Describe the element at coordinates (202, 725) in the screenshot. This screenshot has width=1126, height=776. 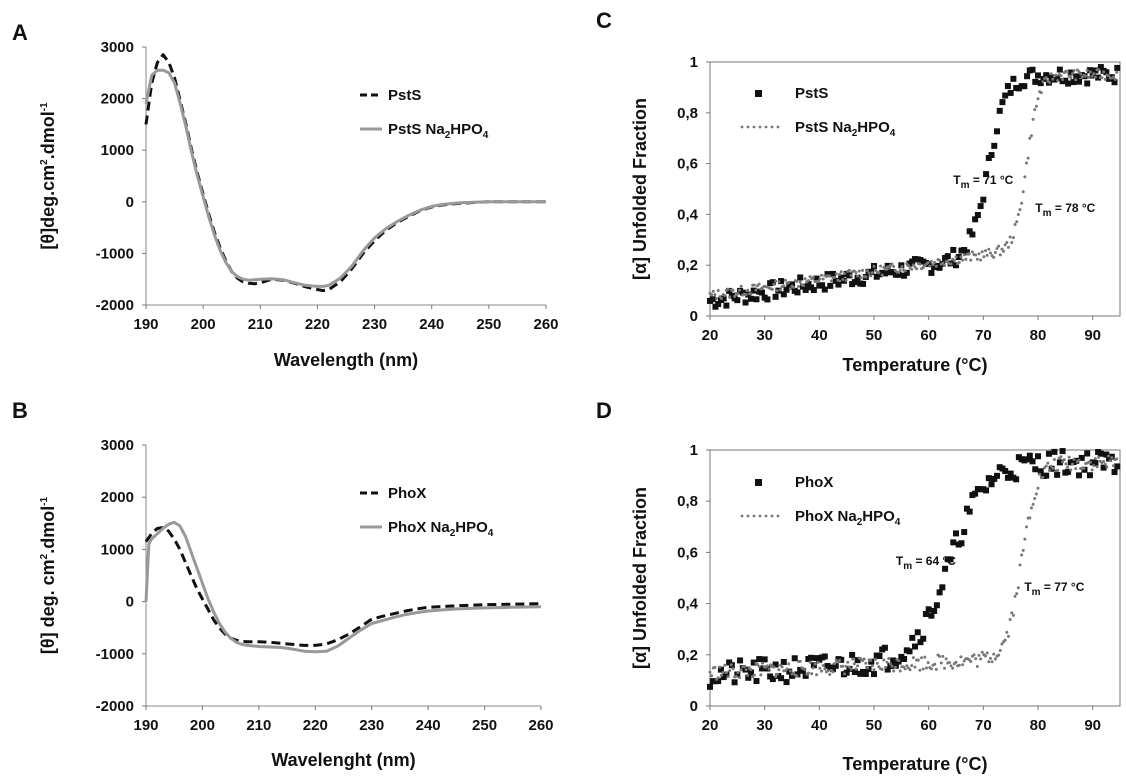
I see `x-tick-label: 200` at that location.